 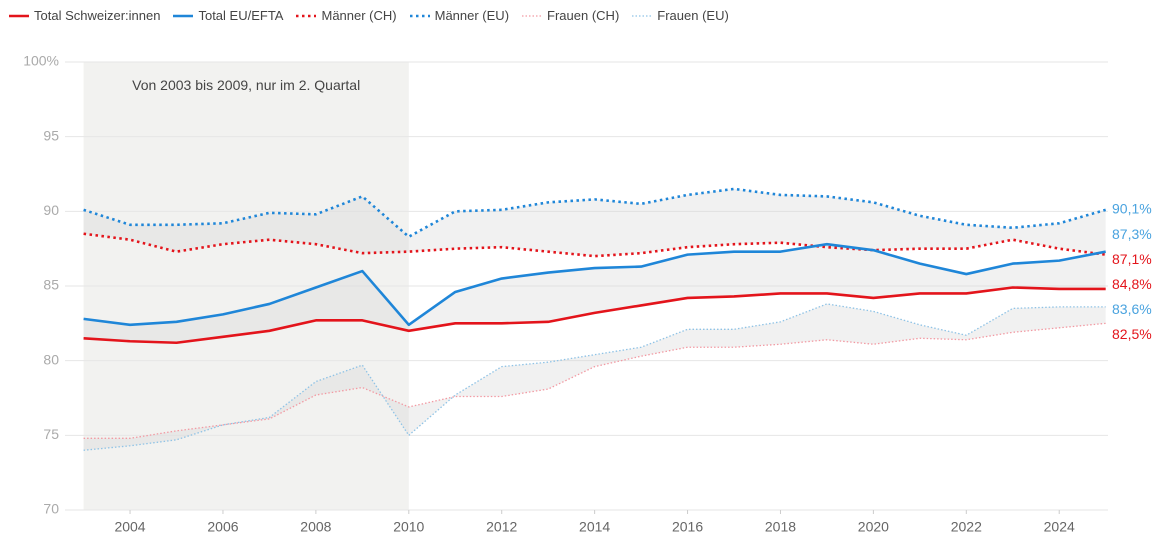 What do you see at coordinates (693, 15) in the screenshot?
I see `legend-label: Frauen (EU)` at bounding box center [693, 15].